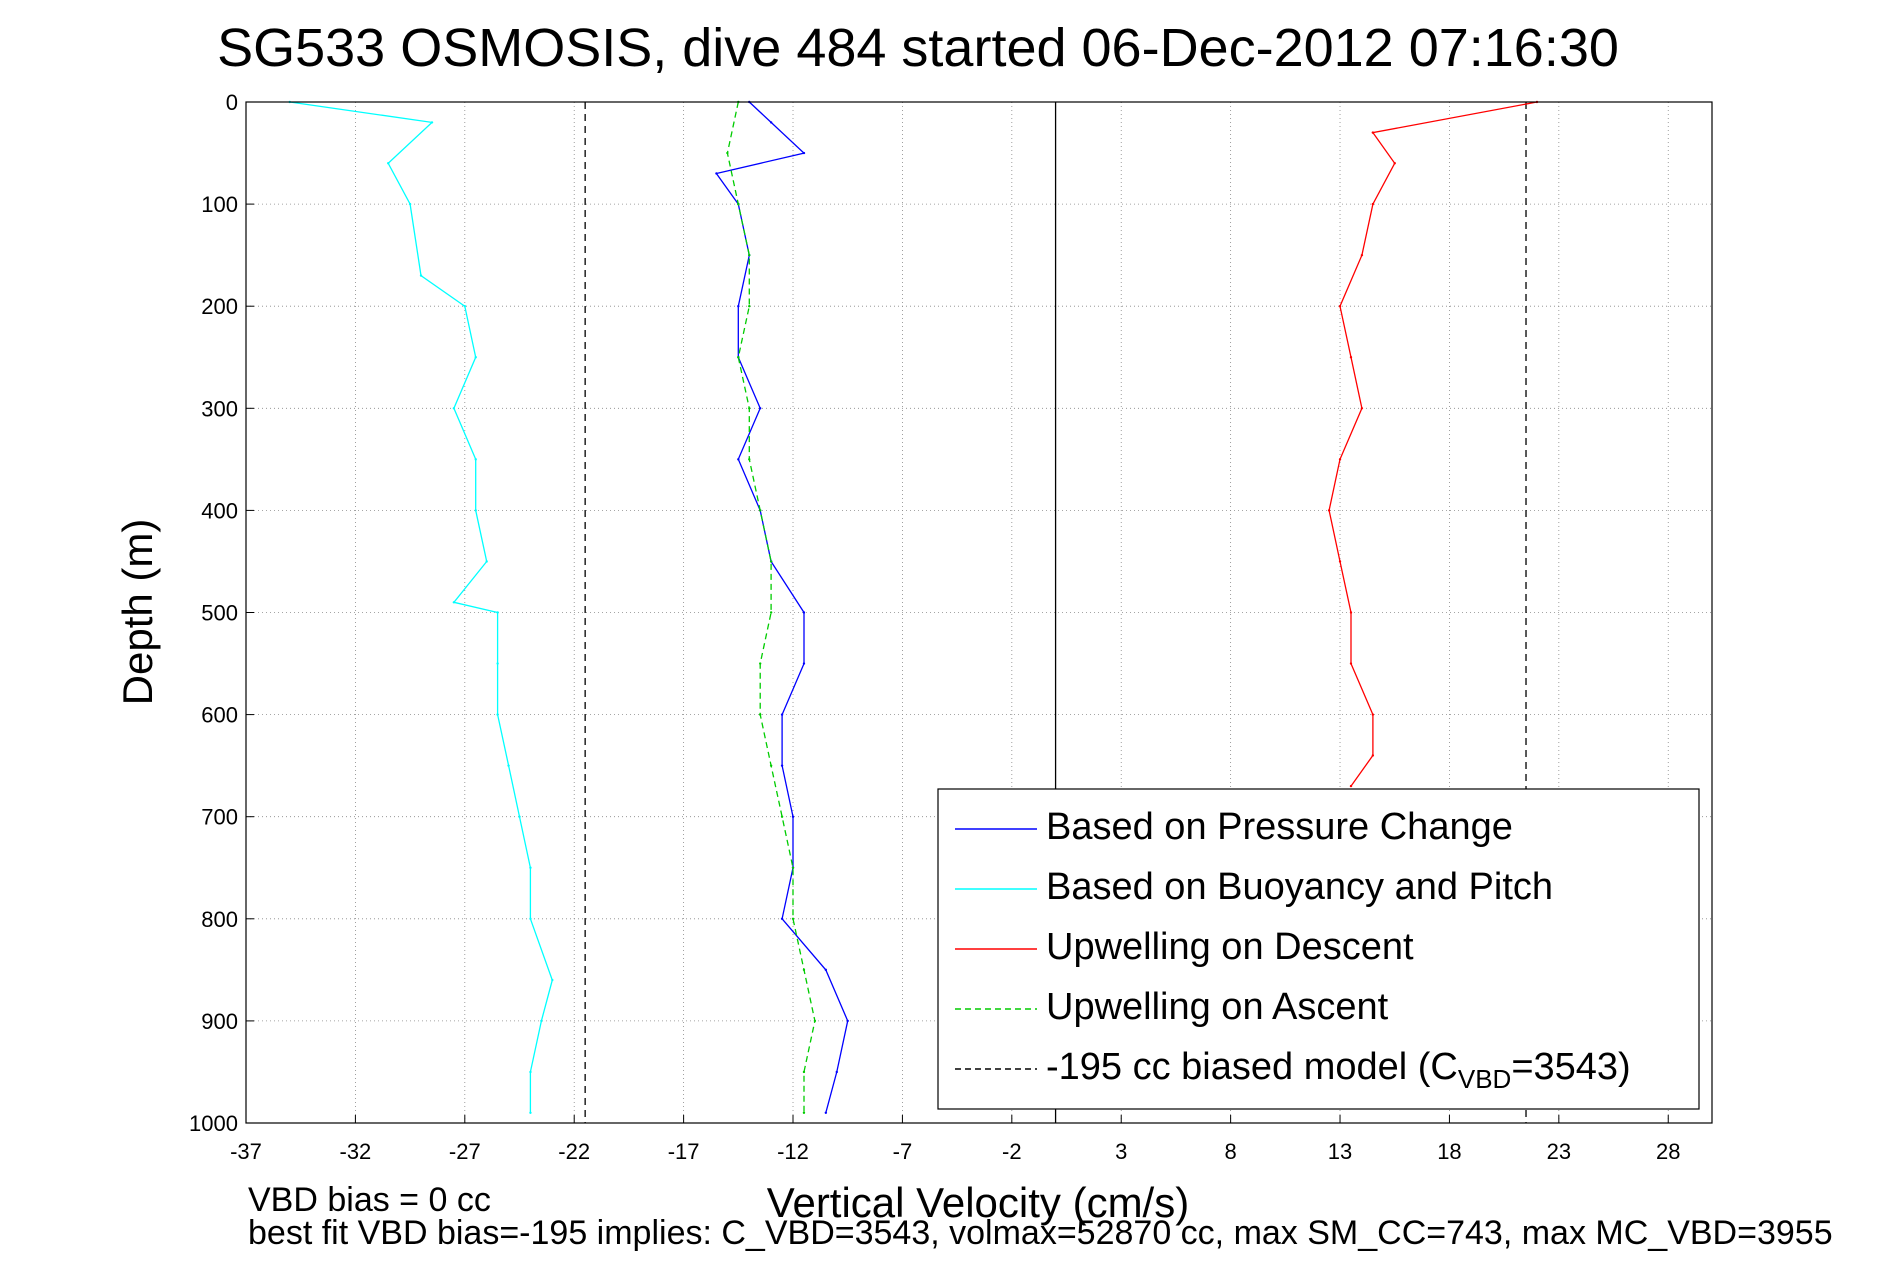 The image size is (1891, 1262). What do you see at coordinates (219, 204) in the screenshot?
I see `y-tick-label: 100` at bounding box center [219, 204].